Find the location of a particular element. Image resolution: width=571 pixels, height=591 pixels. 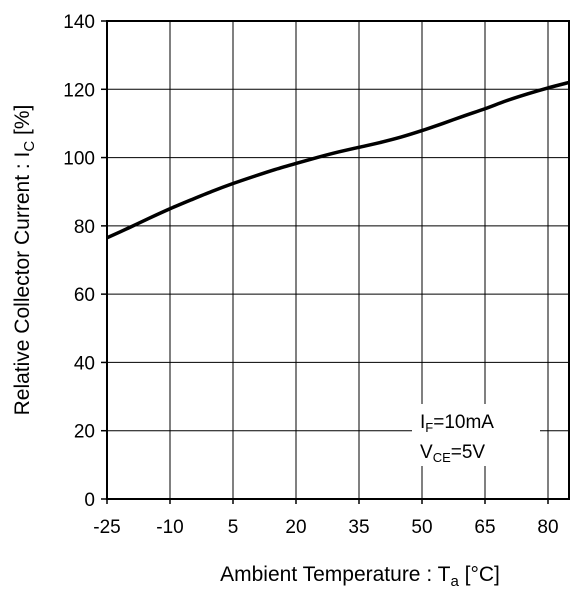

y-tick-label: 0 is located at coordinates (89, 500).